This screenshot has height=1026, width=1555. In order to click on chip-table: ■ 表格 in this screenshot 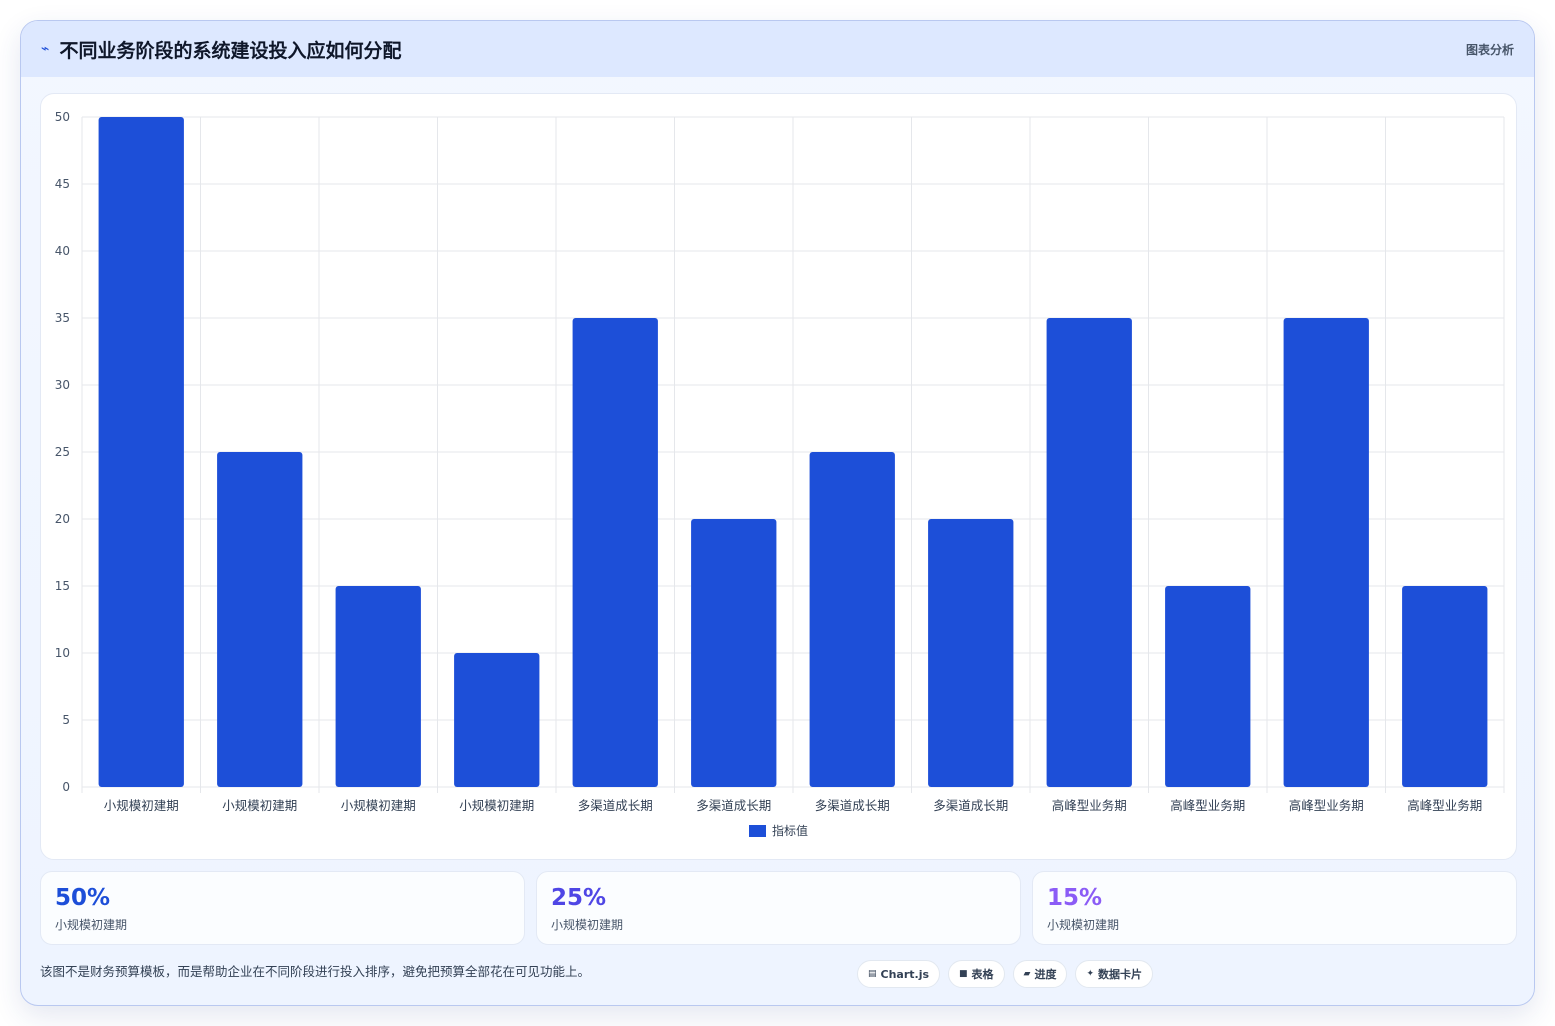, I will do `click(976, 974)`.